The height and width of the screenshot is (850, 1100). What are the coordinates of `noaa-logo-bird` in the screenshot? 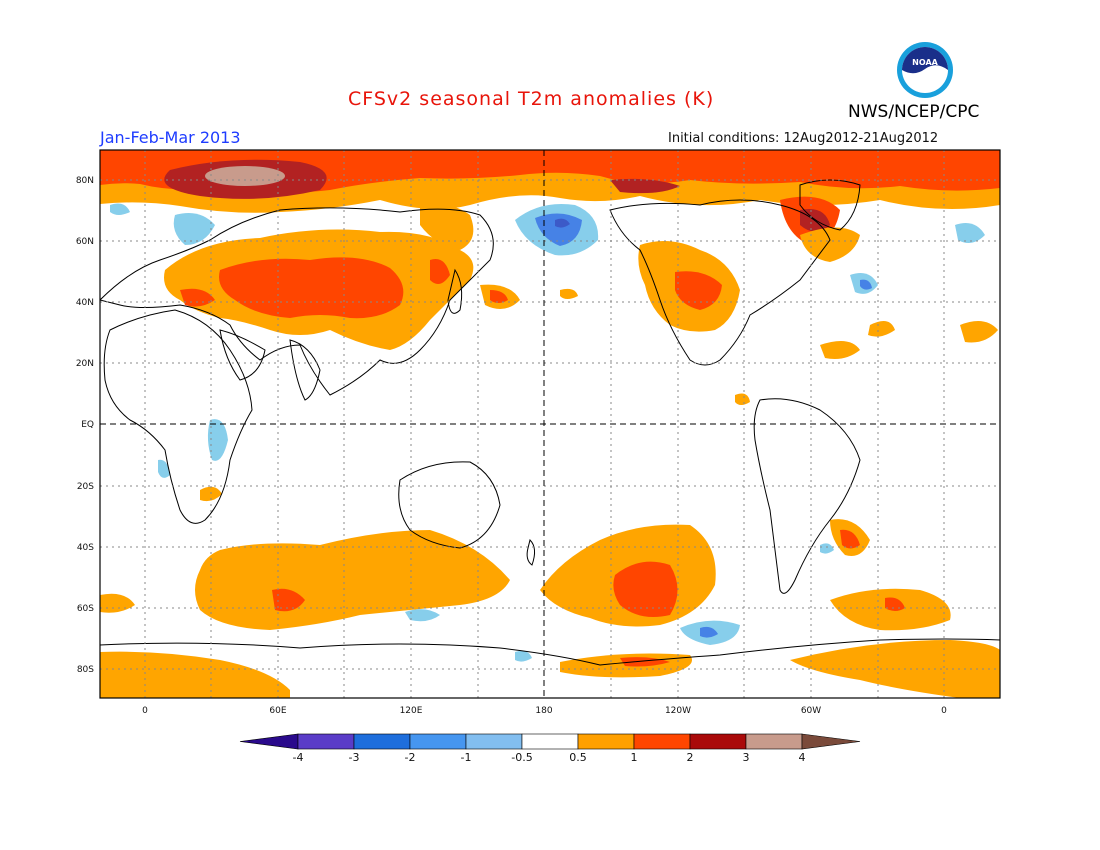 It's located at (925, 60).